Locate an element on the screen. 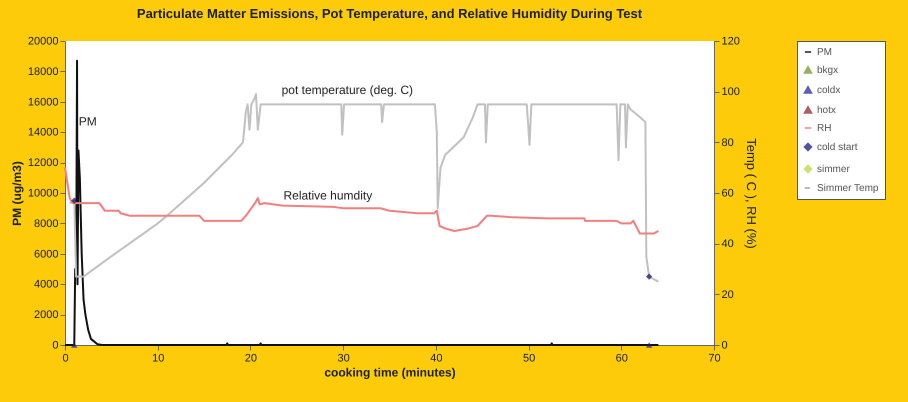 Image resolution: width=908 pixels, height=402 pixels. y-tick-label: 18000 is located at coordinates (43, 72).